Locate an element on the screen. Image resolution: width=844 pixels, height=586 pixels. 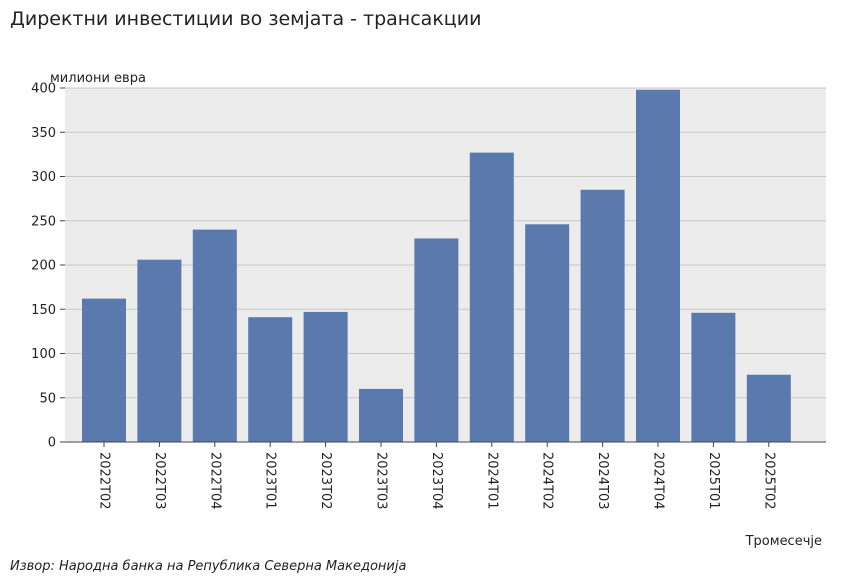
x-tick-label: 2022Т02 is located at coordinates (104, 481).